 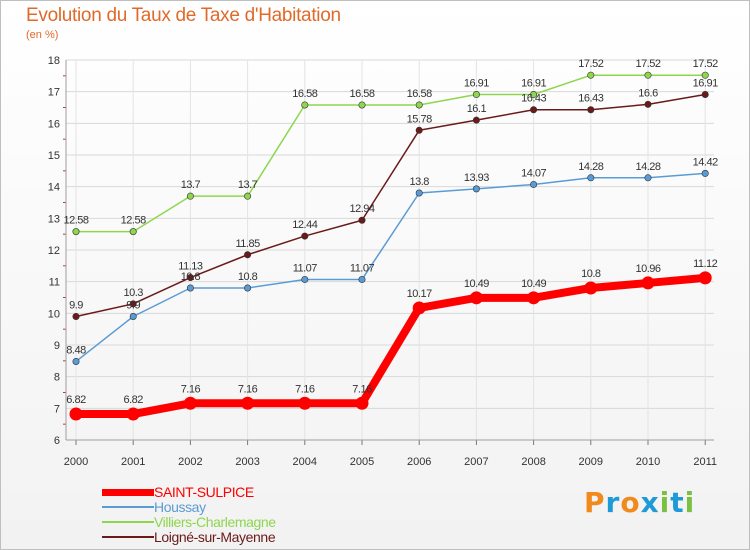 I want to click on data-label: 11.13, so click(x=190, y=267).